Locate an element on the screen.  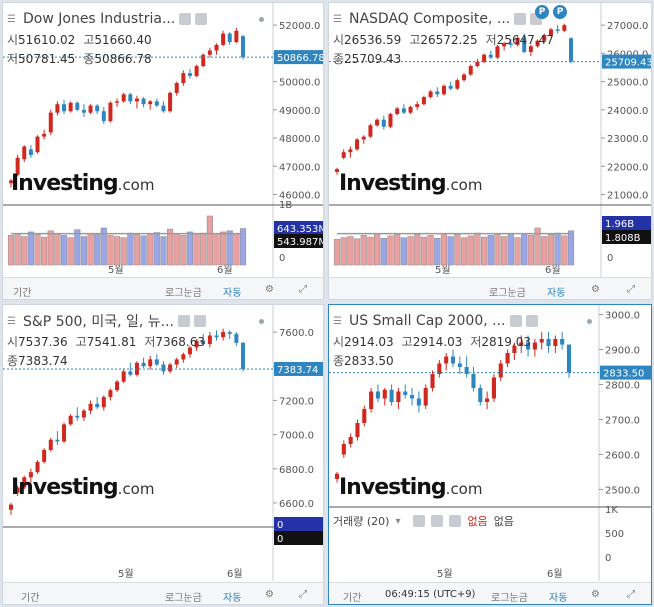
volume-value-label: 0 is located at coordinates (280, 539).